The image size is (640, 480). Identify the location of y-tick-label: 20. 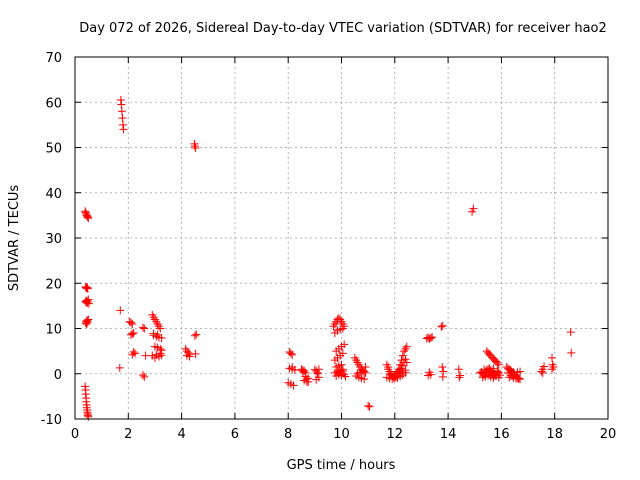
(53, 284).